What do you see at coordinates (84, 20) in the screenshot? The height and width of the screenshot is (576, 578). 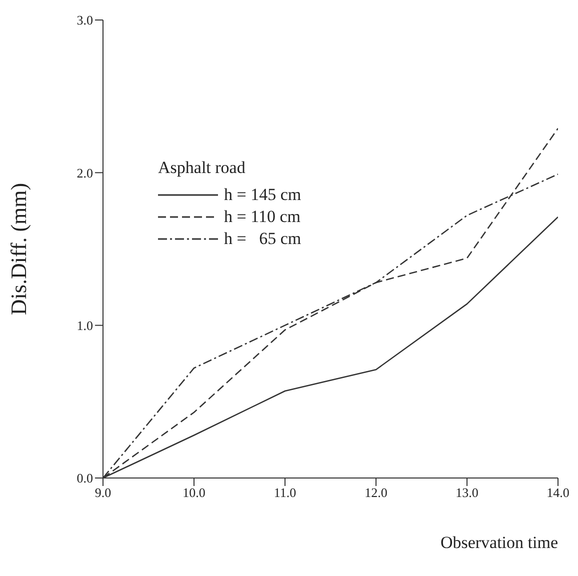 I see `y-tick-label: 3.0` at bounding box center [84, 20].